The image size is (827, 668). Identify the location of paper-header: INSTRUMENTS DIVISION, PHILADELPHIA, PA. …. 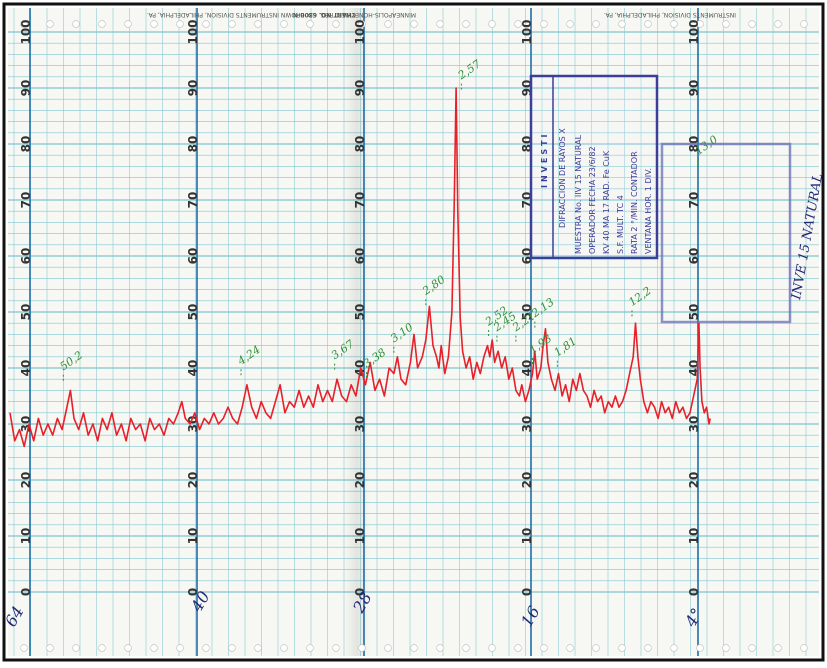
(441, 14).